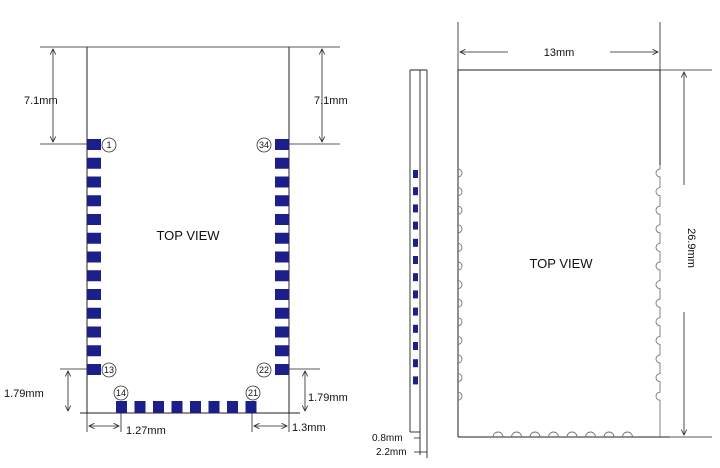  What do you see at coordinates (391, 452) in the screenshot?
I see `dim-total-thickness-label: 2.2mm` at bounding box center [391, 452].